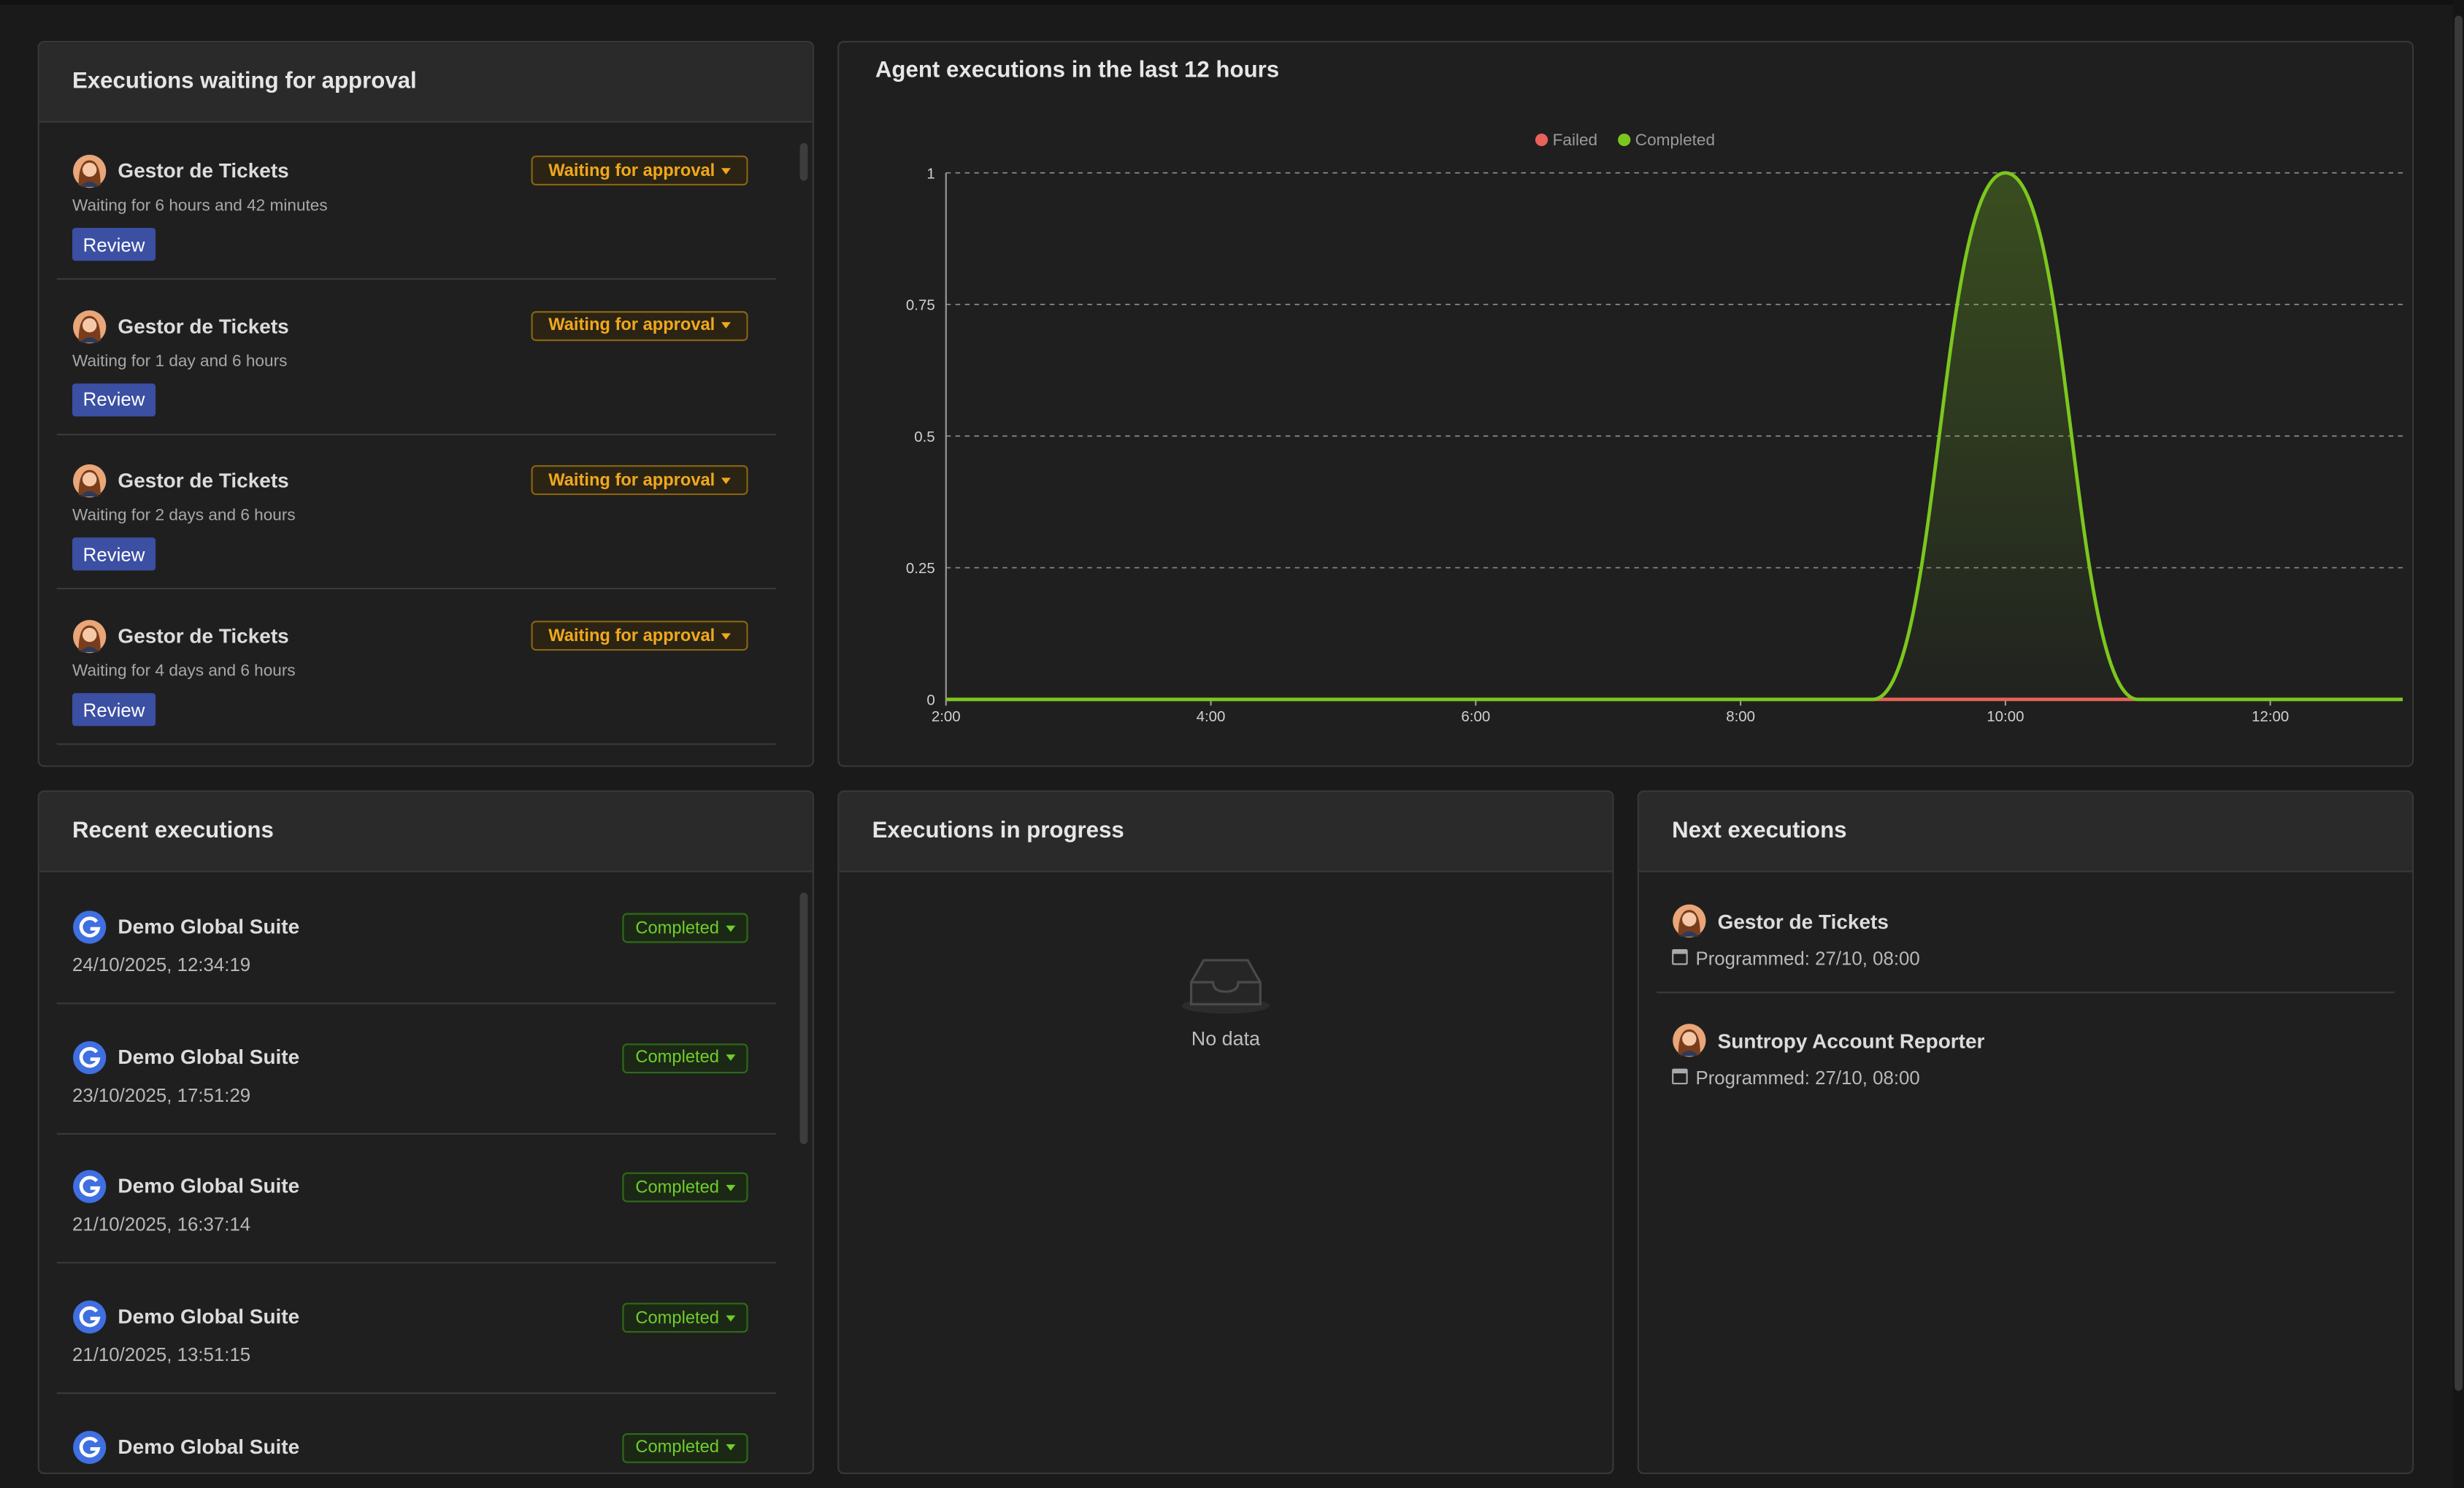 The image size is (2464, 1488). What do you see at coordinates (1077, 71) in the screenshot?
I see `chart-title: Agent executions in the last 12 hours` at bounding box center [1077, 71].